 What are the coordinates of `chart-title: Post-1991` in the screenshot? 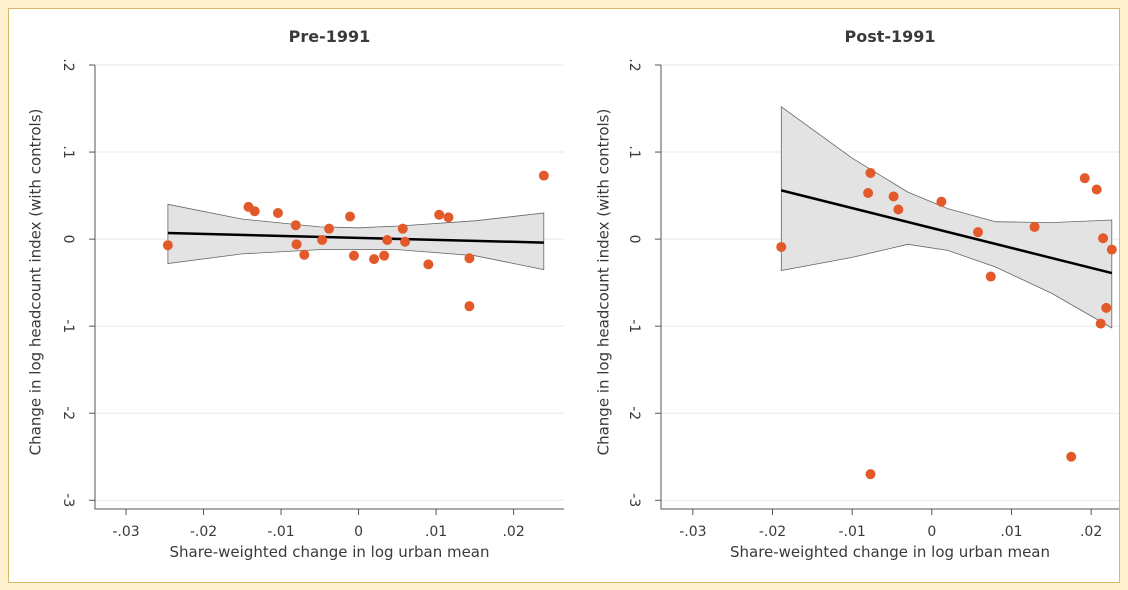 It's located at (889, 36).